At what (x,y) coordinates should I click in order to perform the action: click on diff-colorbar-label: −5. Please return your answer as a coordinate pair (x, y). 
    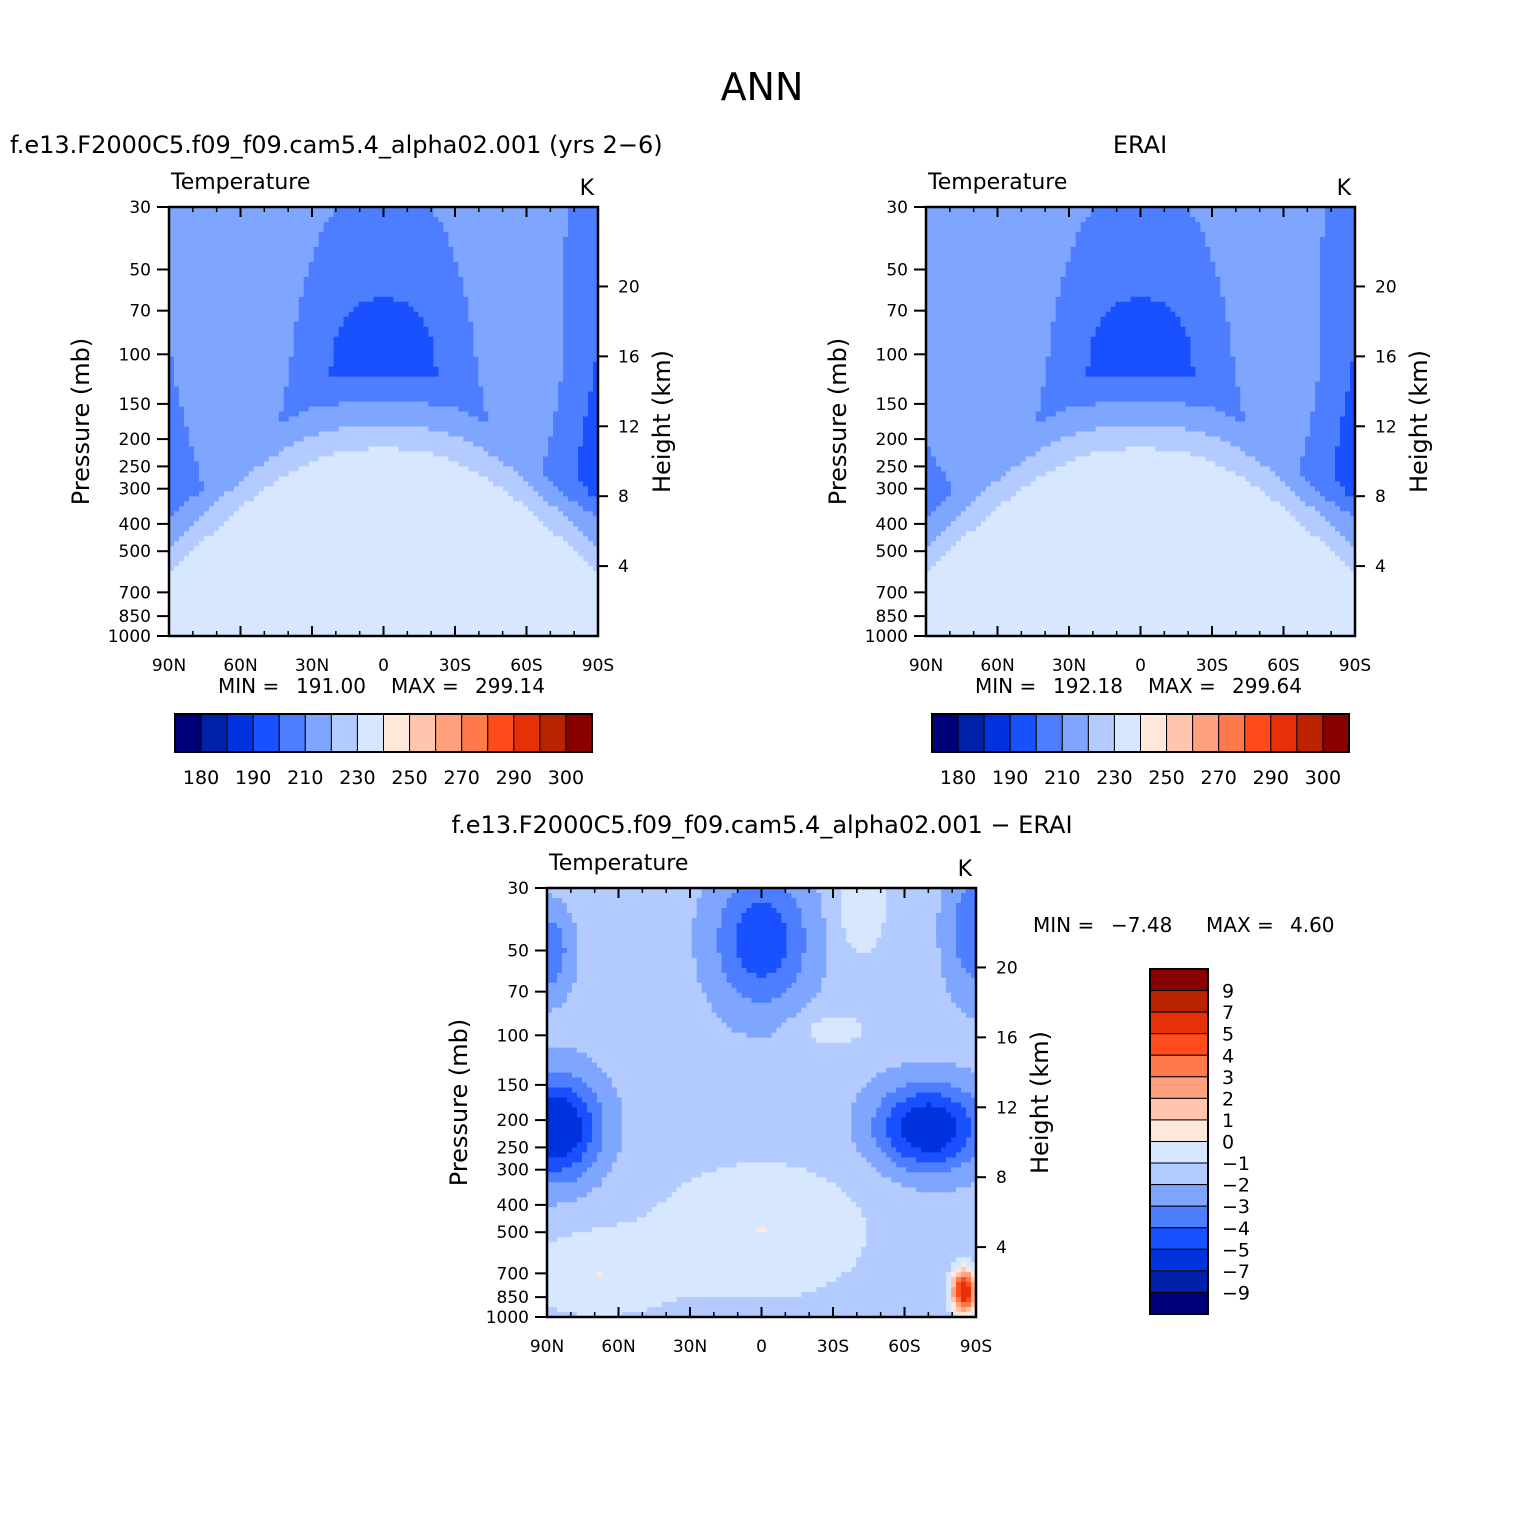
    Looking at the image, I should click on (1236, 1250).